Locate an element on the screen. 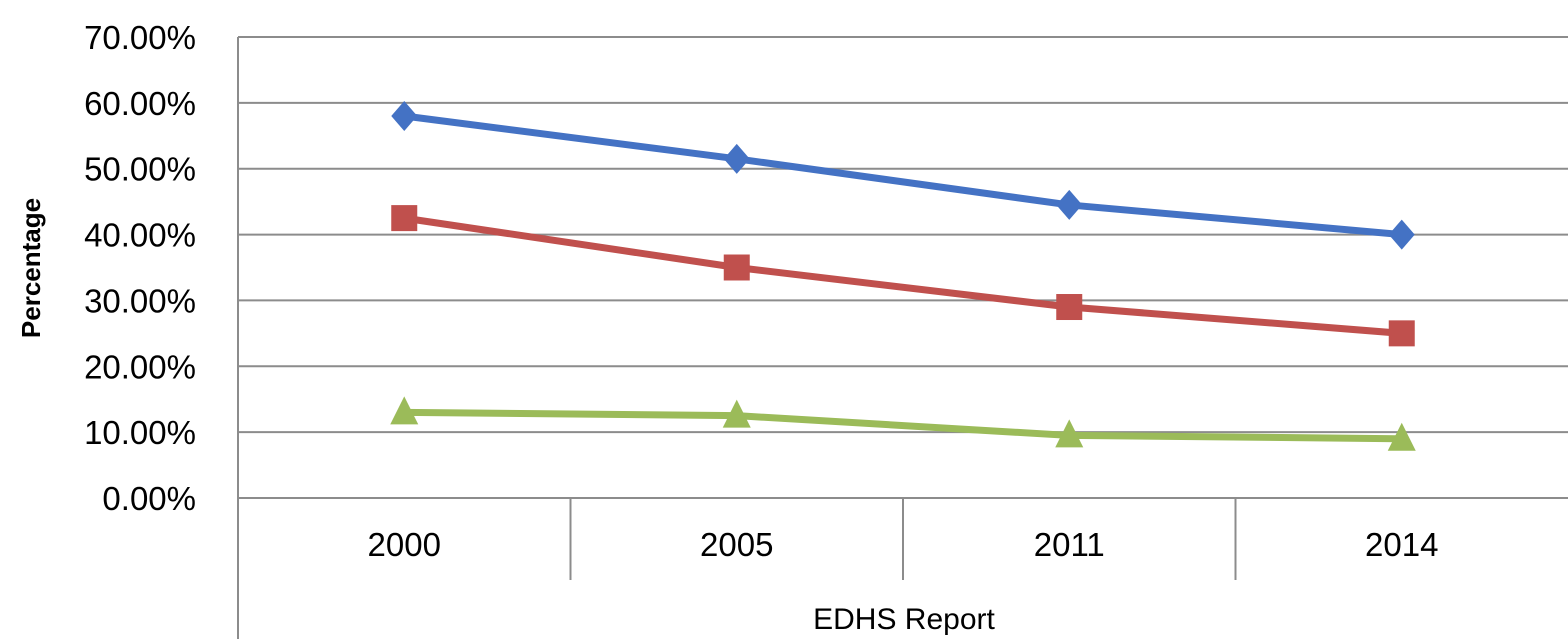 The height and width of the screenshot is (639, 1568). x-tick-label: 2011 is located at coordinates (1069, 544).